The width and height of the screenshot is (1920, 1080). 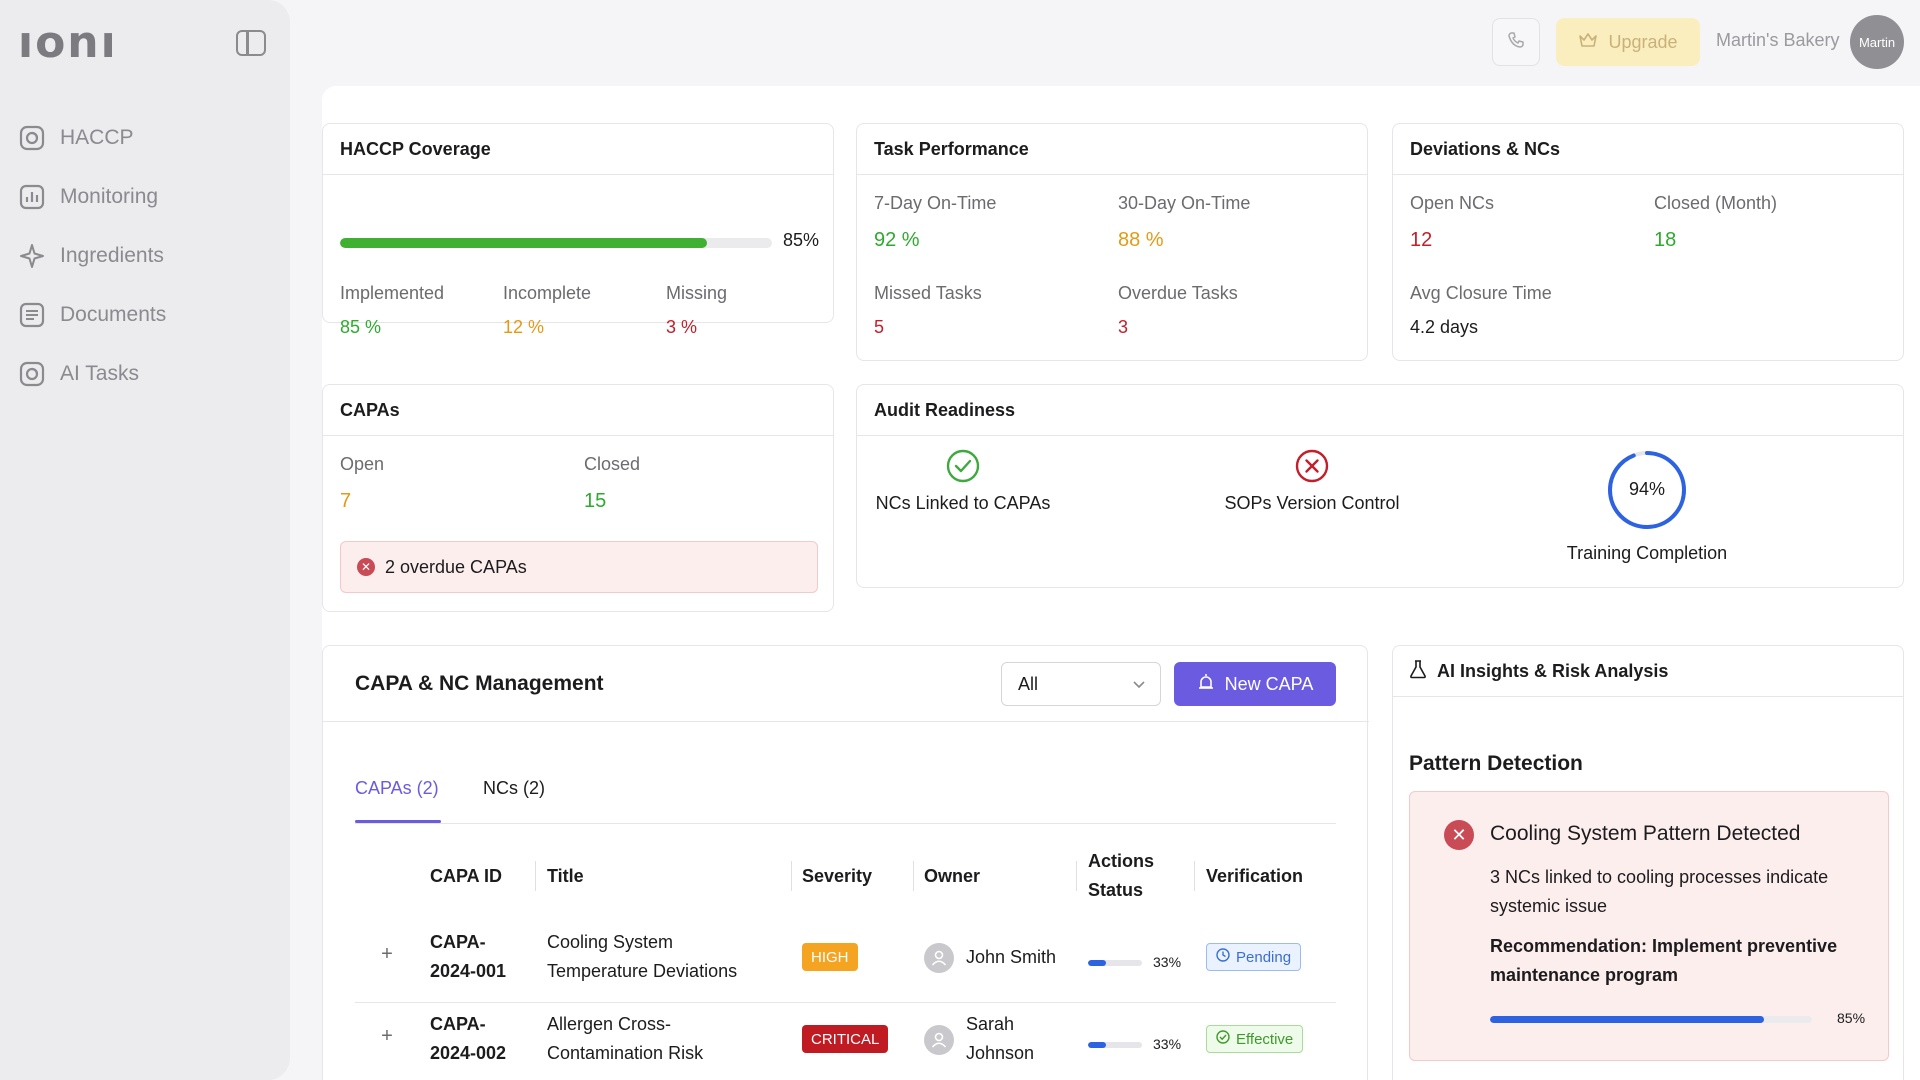 I want to click on implemented-label: Implemented, so click(x=392, y=293).